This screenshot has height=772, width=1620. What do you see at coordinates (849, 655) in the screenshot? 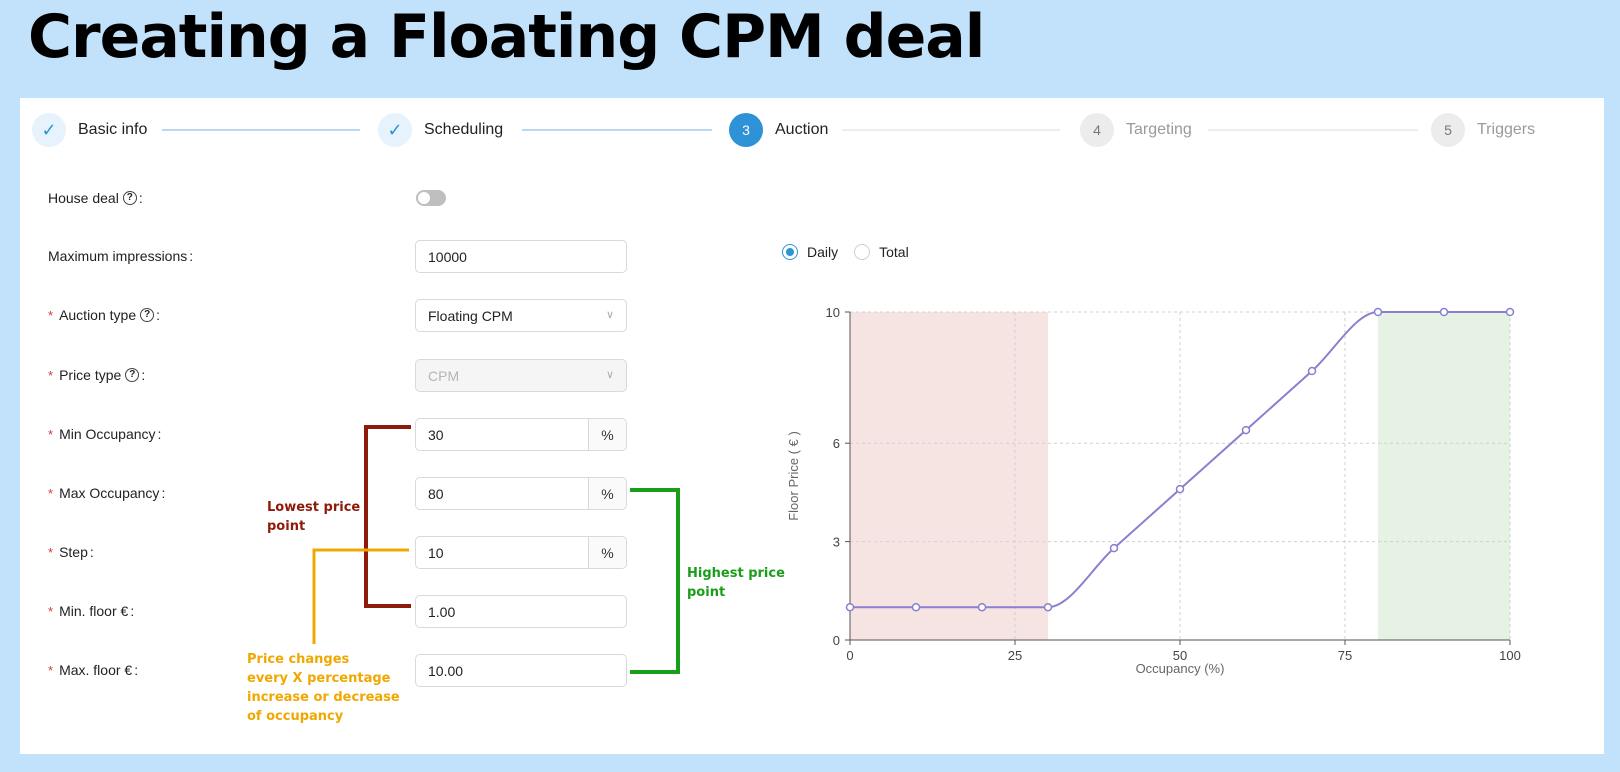
I see `x-tick-label: 0` at bounding box center [849, 655].